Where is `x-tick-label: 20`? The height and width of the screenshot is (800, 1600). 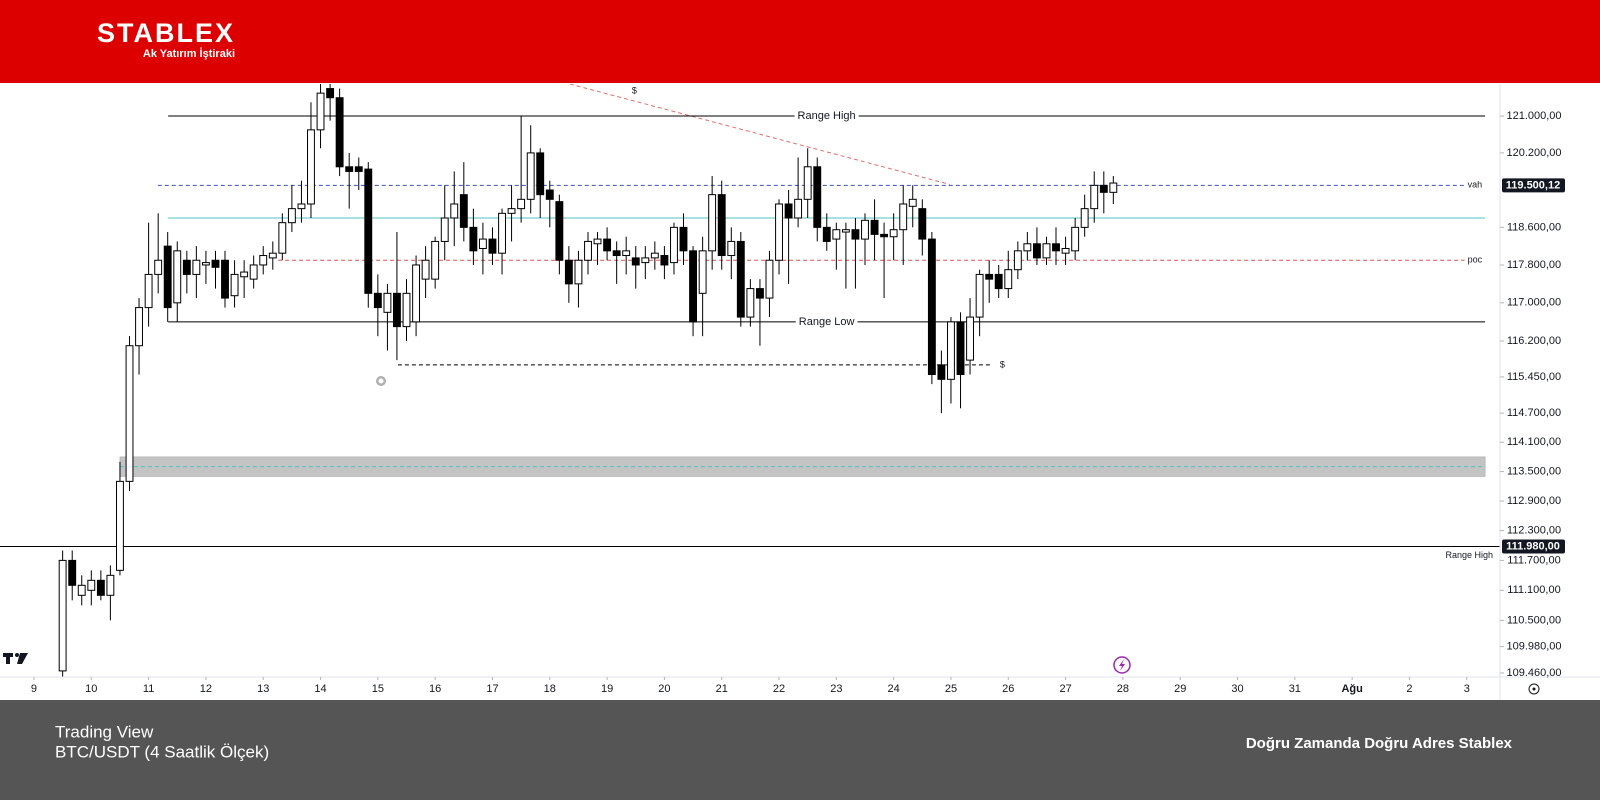 x-tick-label: 20 is located at coordinates (664, 689).